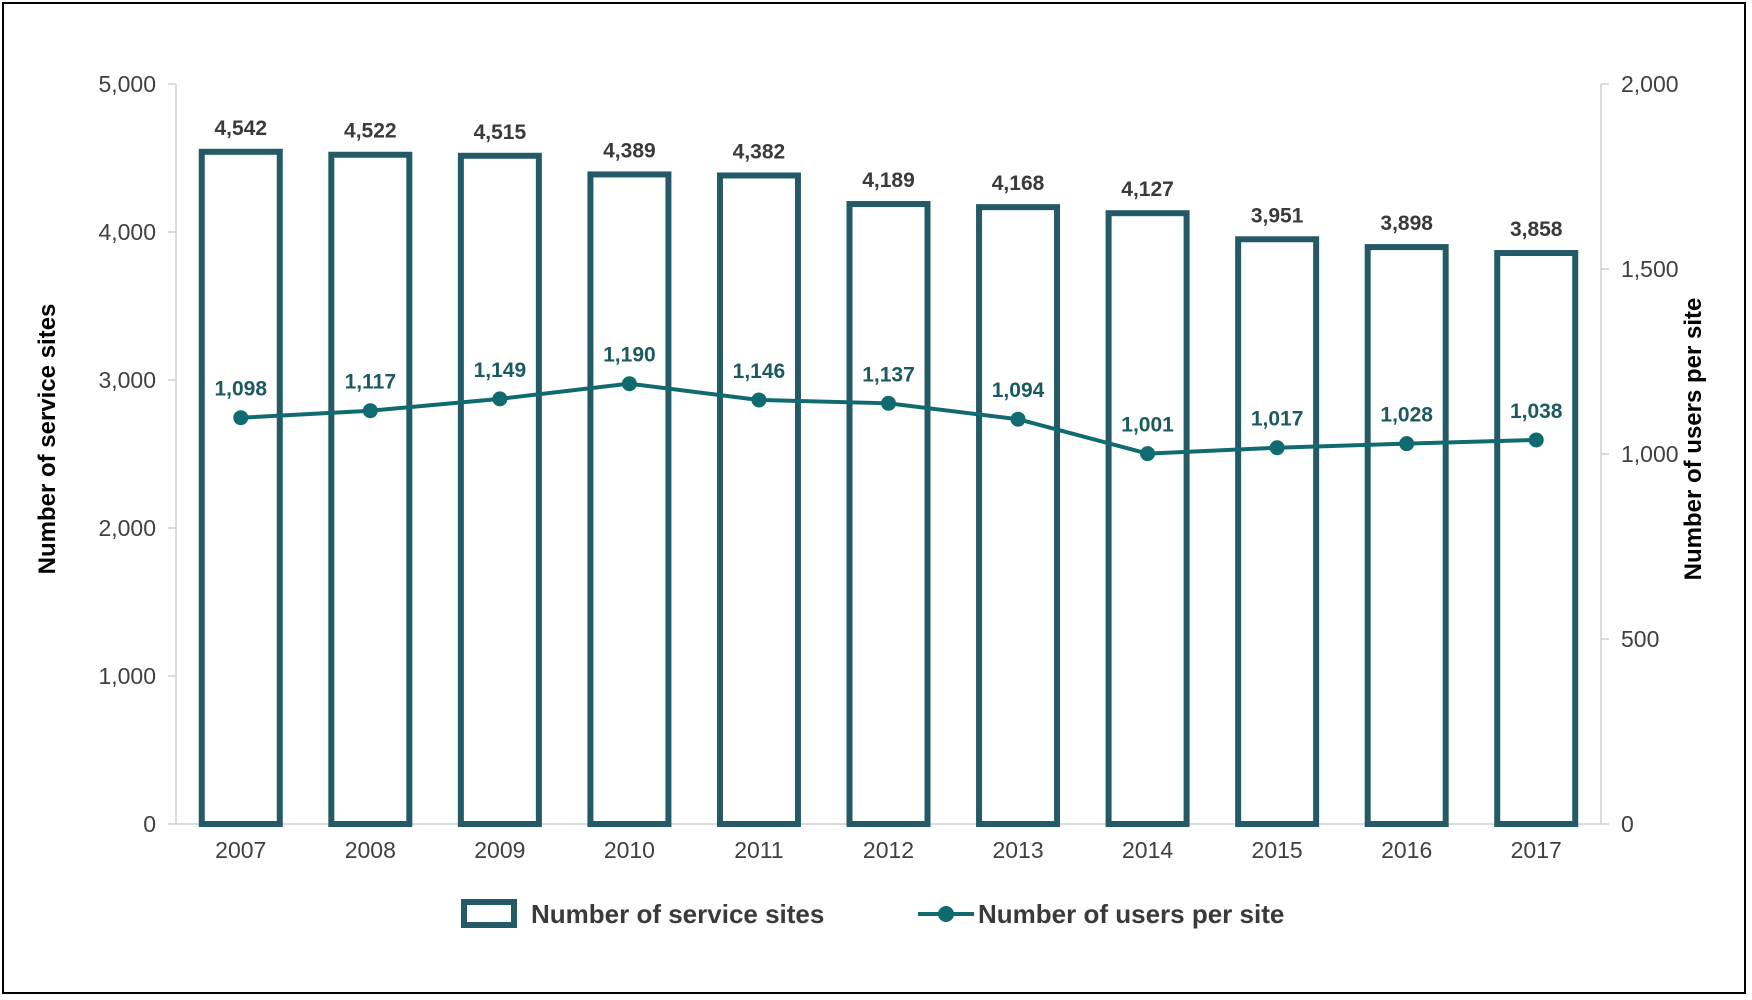  Describe the element at coordinates (888, 850) in the screenshot. I see `x-tick-label: 2012` at that location.